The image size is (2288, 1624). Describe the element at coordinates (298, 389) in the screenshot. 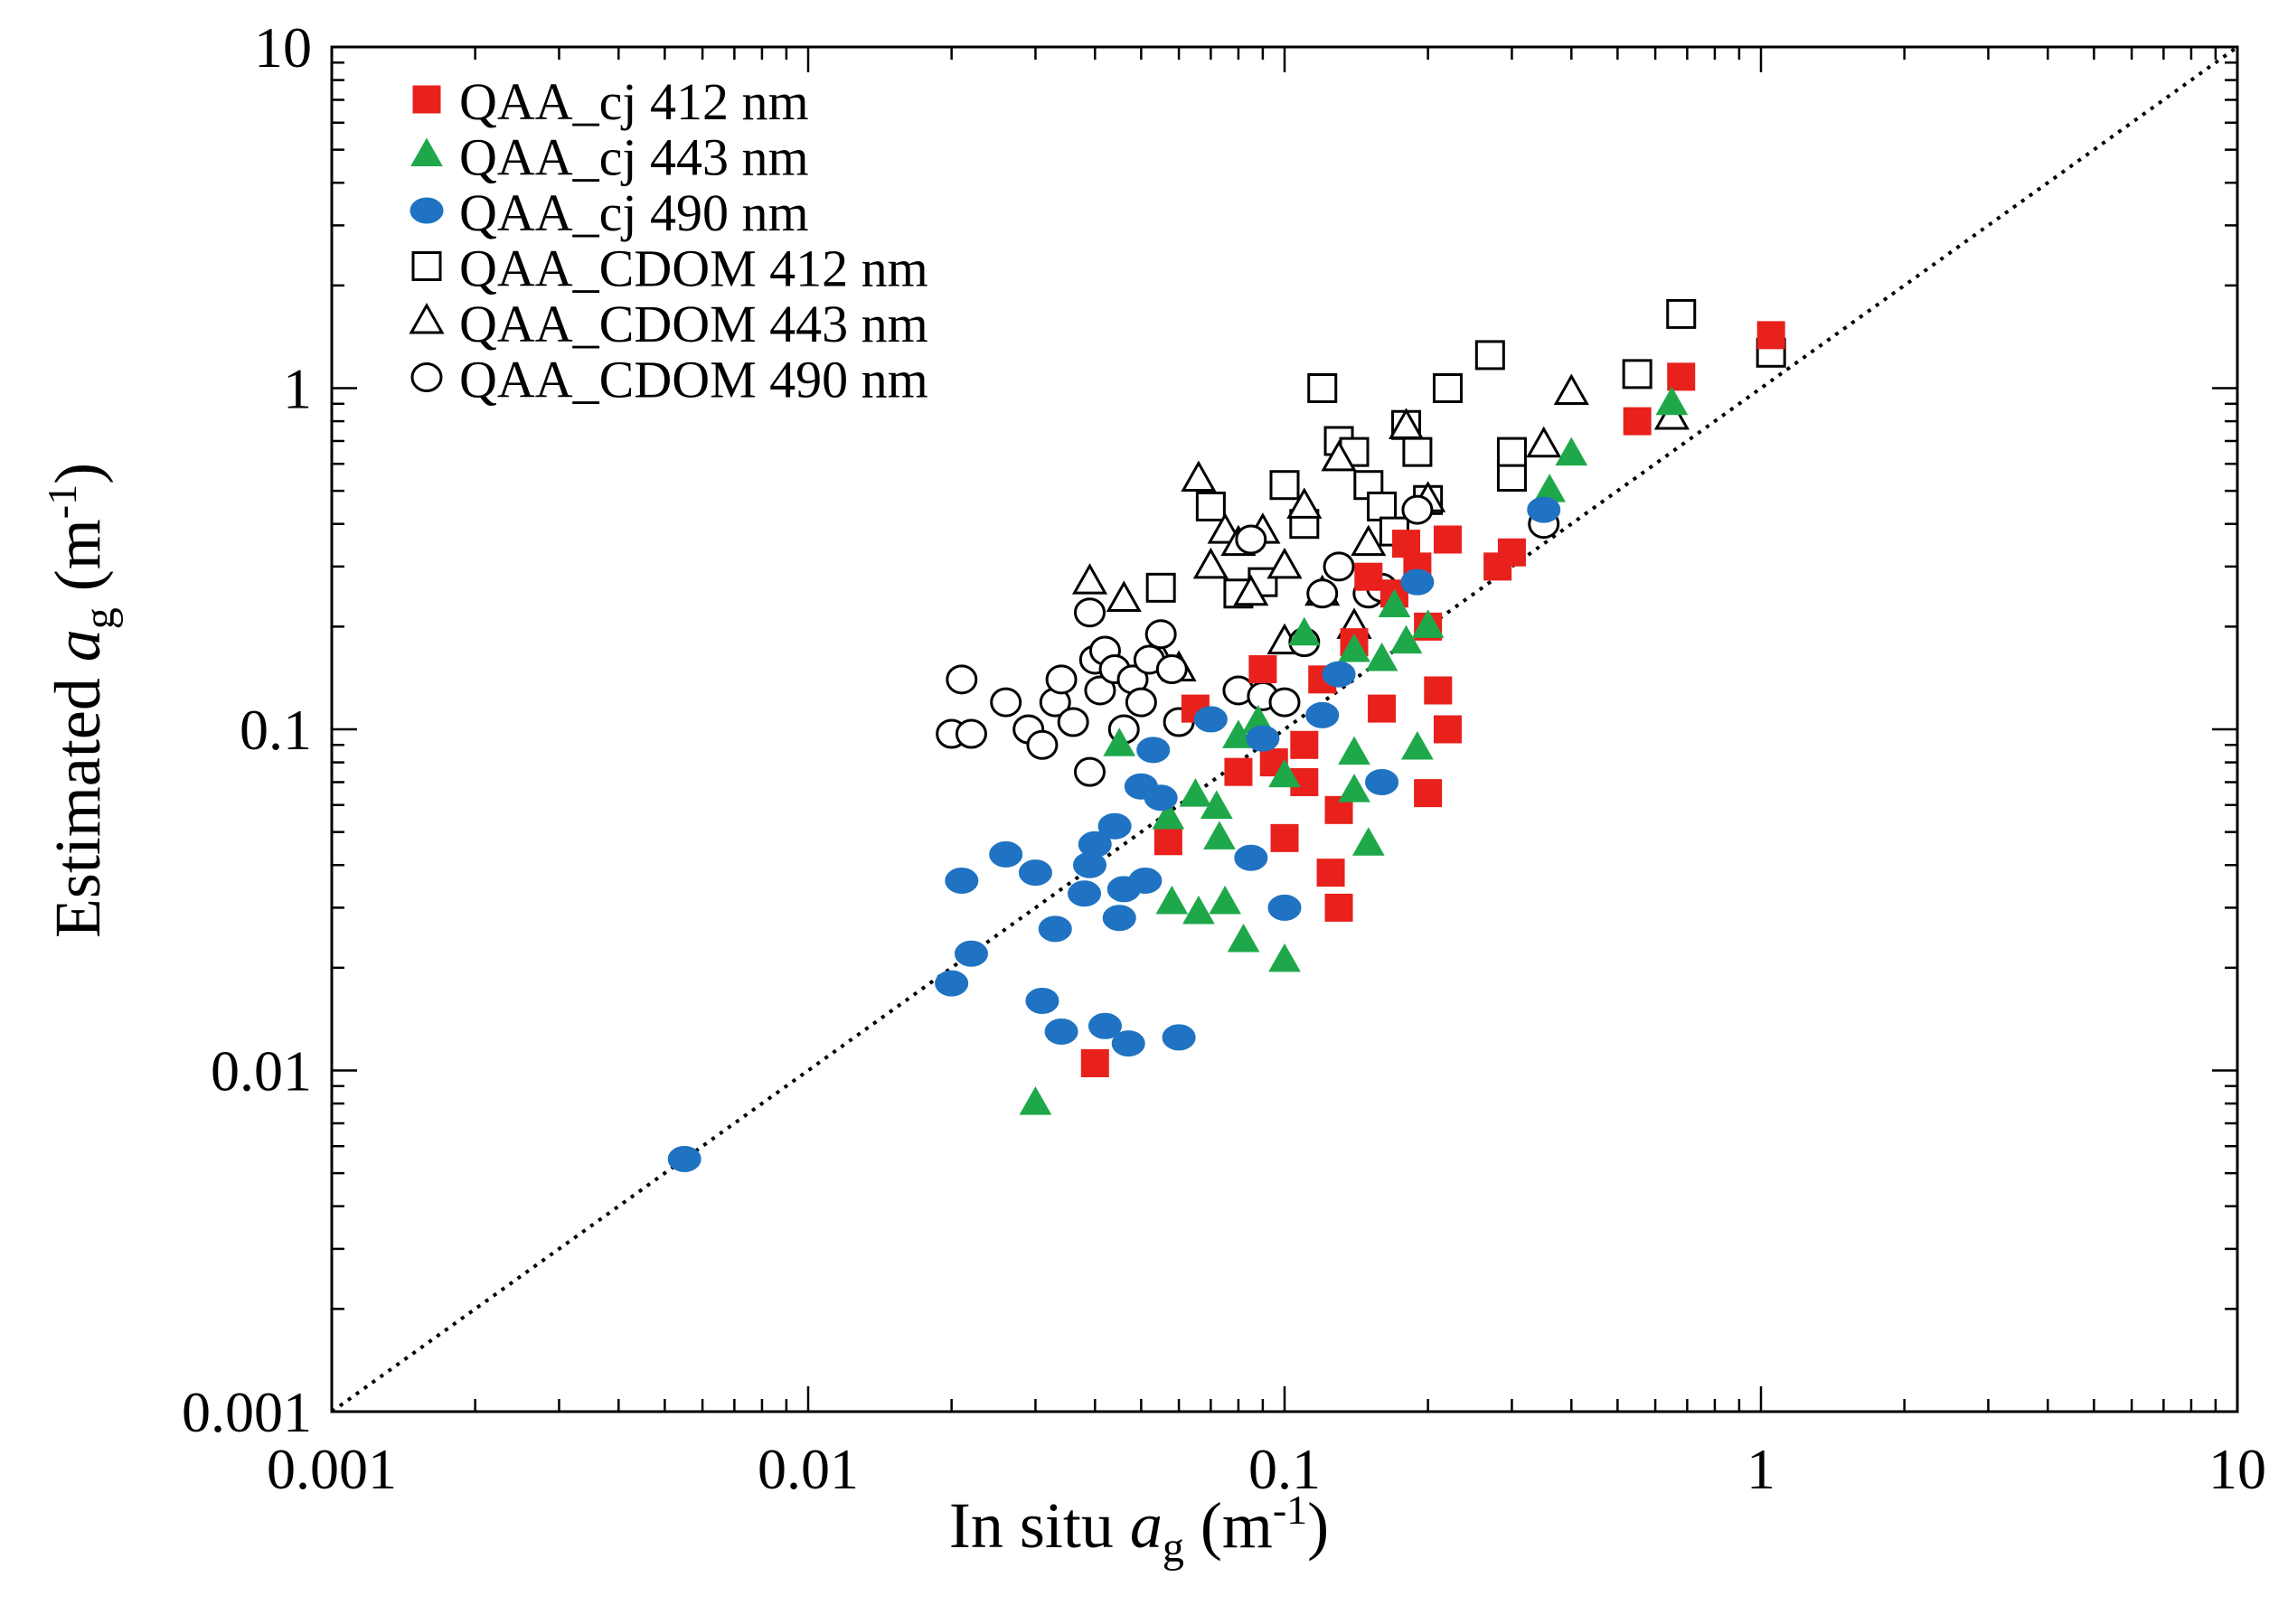

I see `y-tick-label: 1` at that location.